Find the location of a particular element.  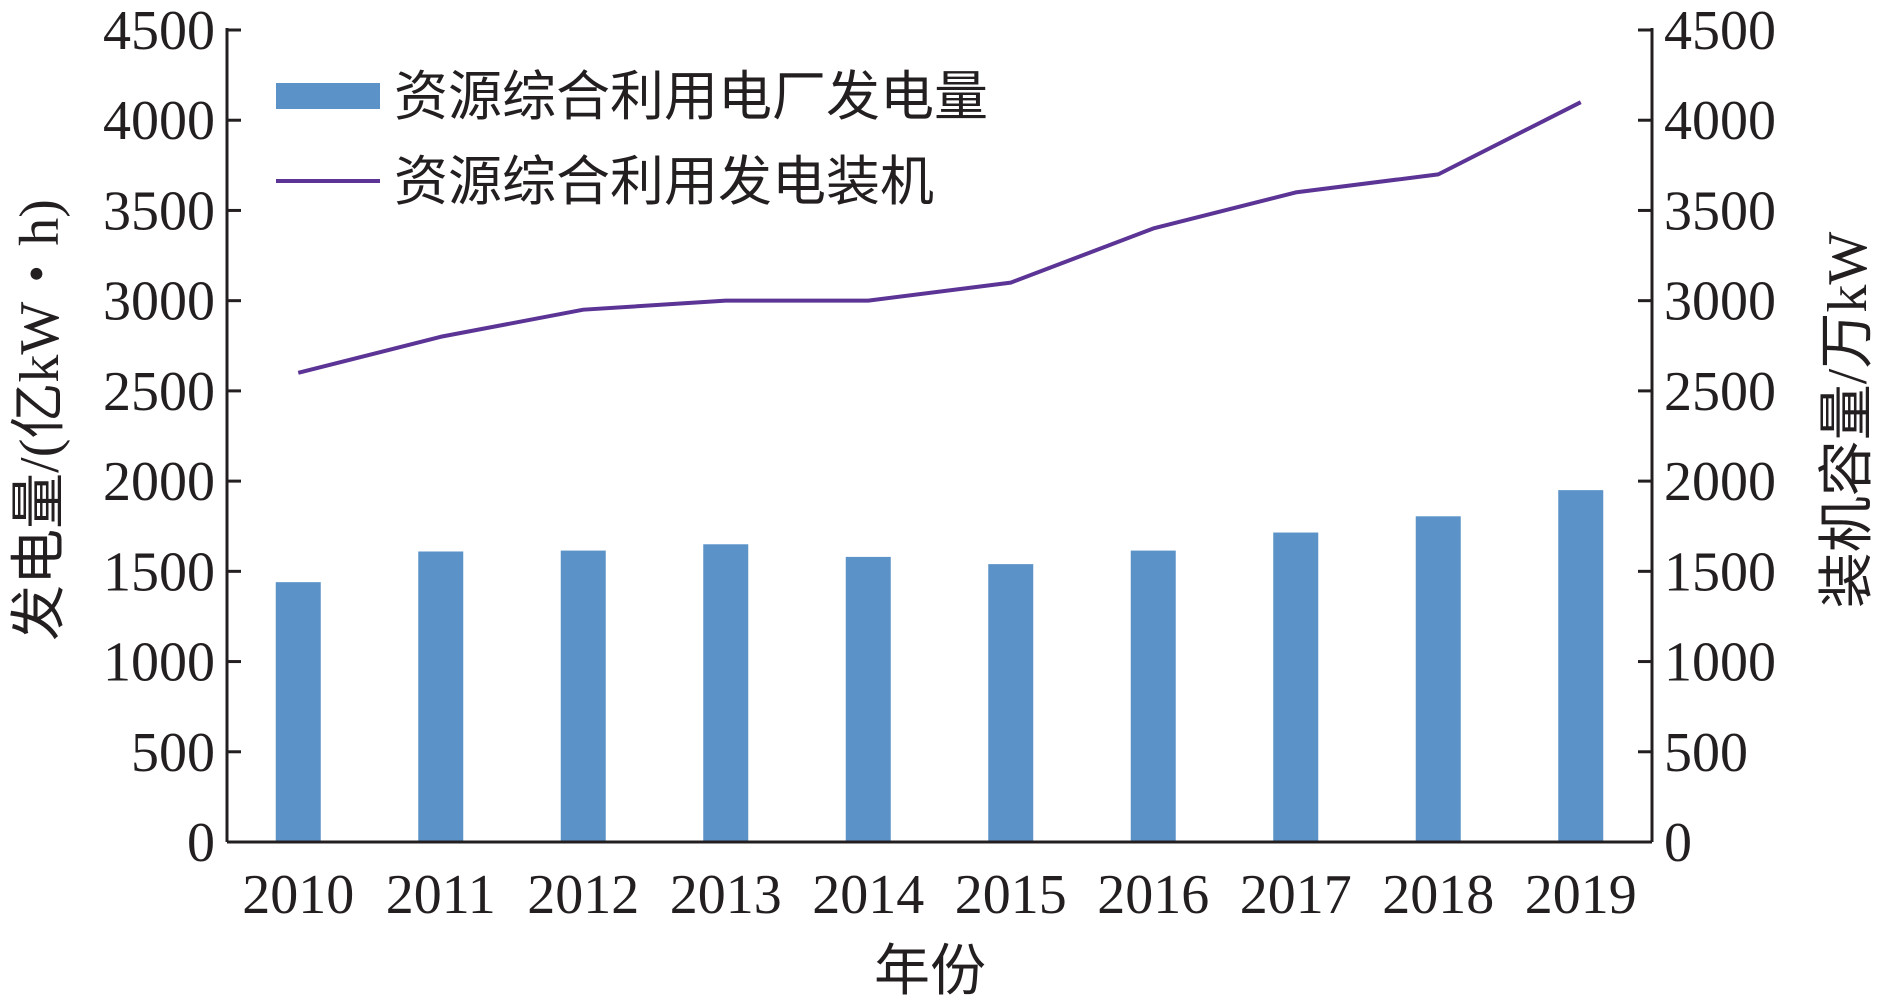

x-tick-label-2019: 2019 is located at coordinates (1581, 895).